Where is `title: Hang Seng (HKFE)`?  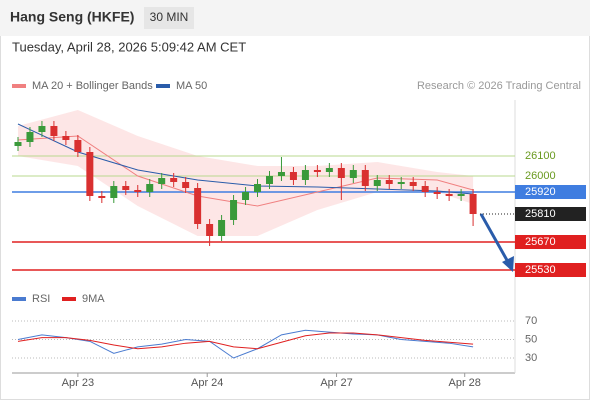
title: Hang Seng (HKFE) is located at coordinates (72, 17).